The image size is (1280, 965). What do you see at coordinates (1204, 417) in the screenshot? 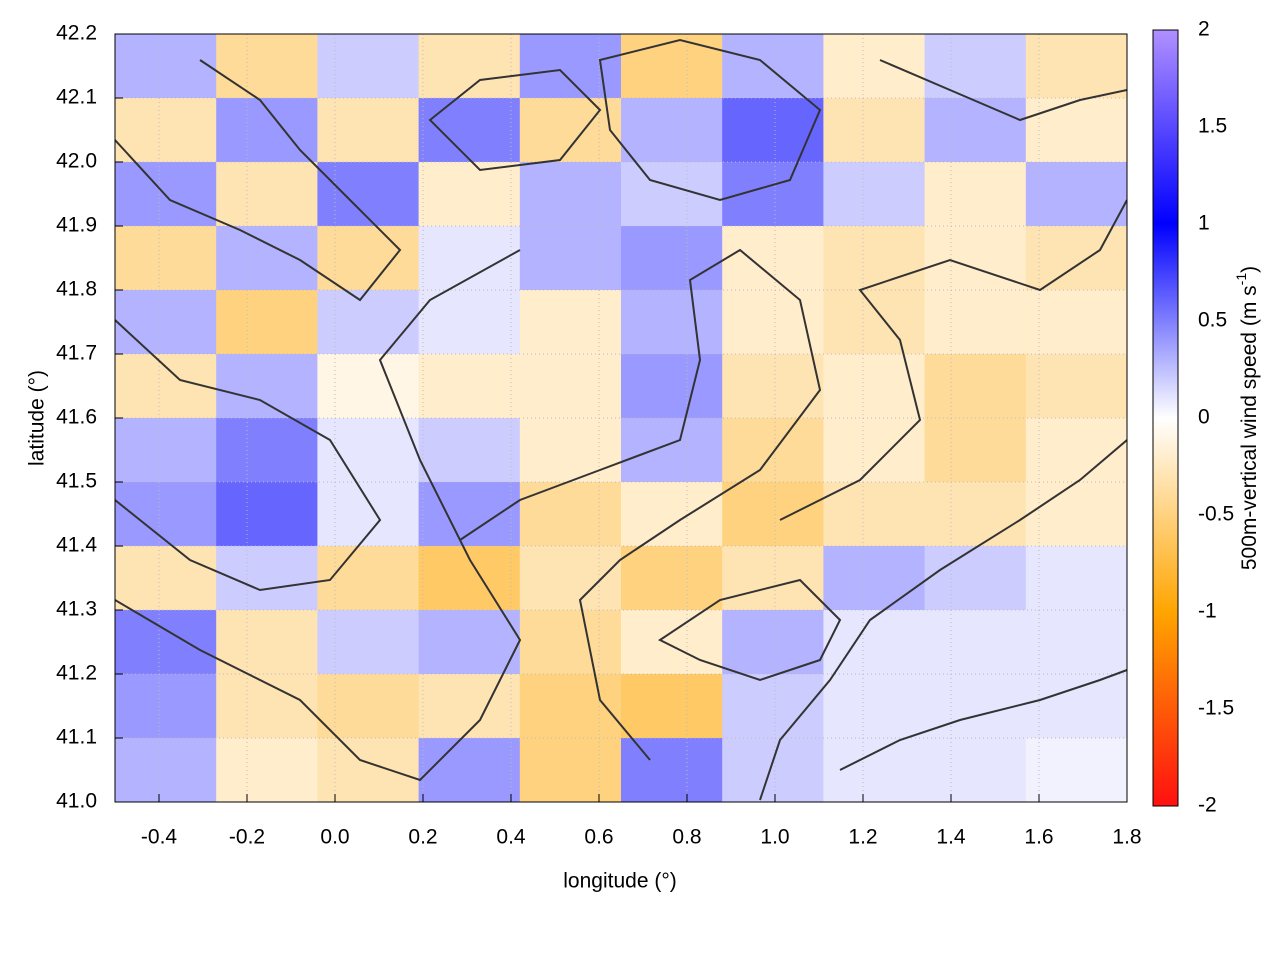
I see `colorbar-tick-label: 0` at bounding box center [1204, 417].